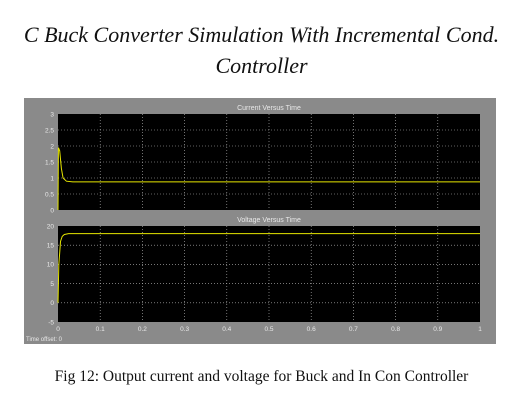 This screenshot has height=401, width=523. What do you see at coordinates (142, 329) in the screenshot?
I see `x-tick-label: 0.2` at bounding box center [142, 329].